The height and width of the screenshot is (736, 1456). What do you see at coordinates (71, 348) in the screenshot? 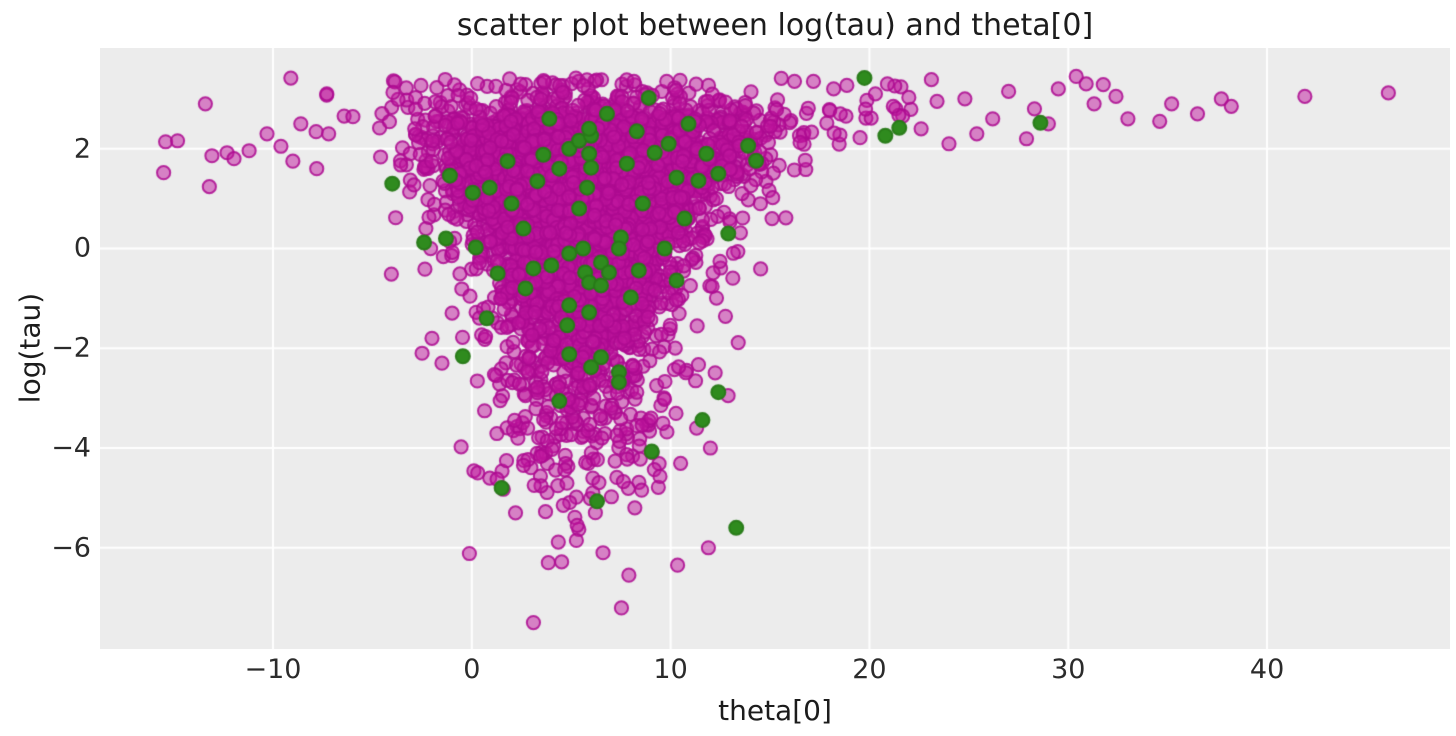
I see `y-tick-label: −2` at bounding box center [71, 348].